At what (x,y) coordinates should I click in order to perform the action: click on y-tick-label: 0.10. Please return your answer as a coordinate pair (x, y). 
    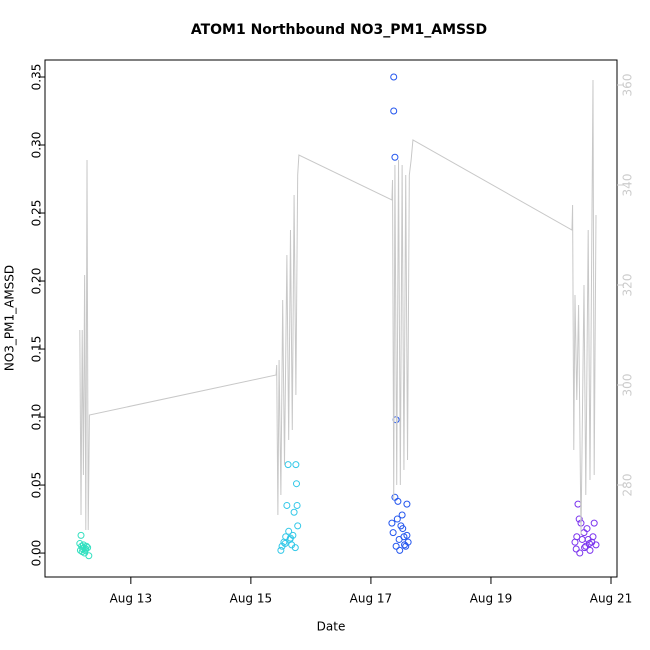
    Looking at the image, I should click on (37, 417).